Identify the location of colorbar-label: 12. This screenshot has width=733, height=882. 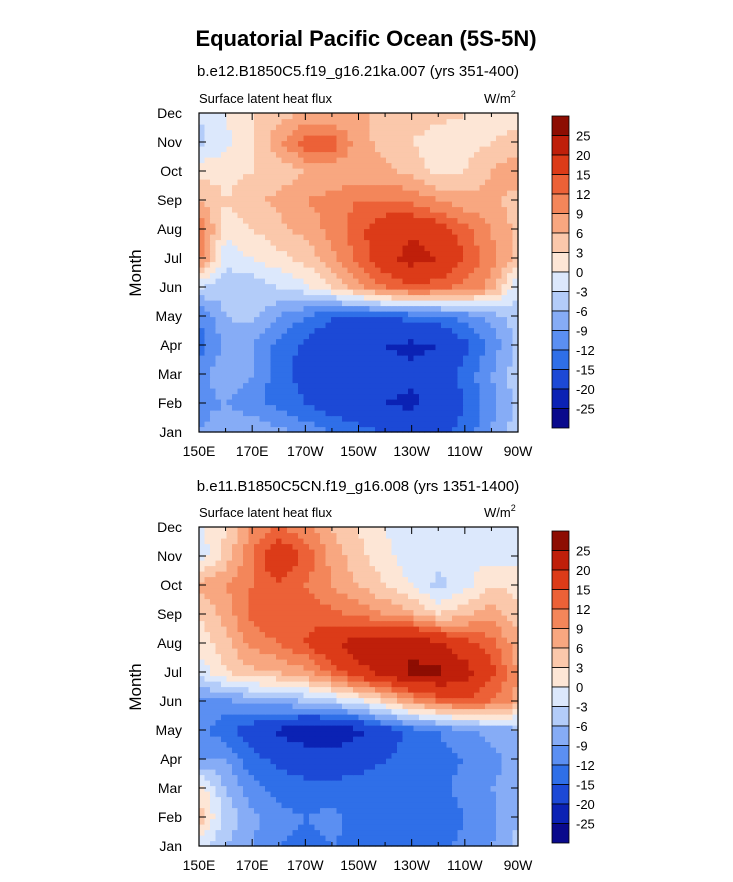
(583, 194).